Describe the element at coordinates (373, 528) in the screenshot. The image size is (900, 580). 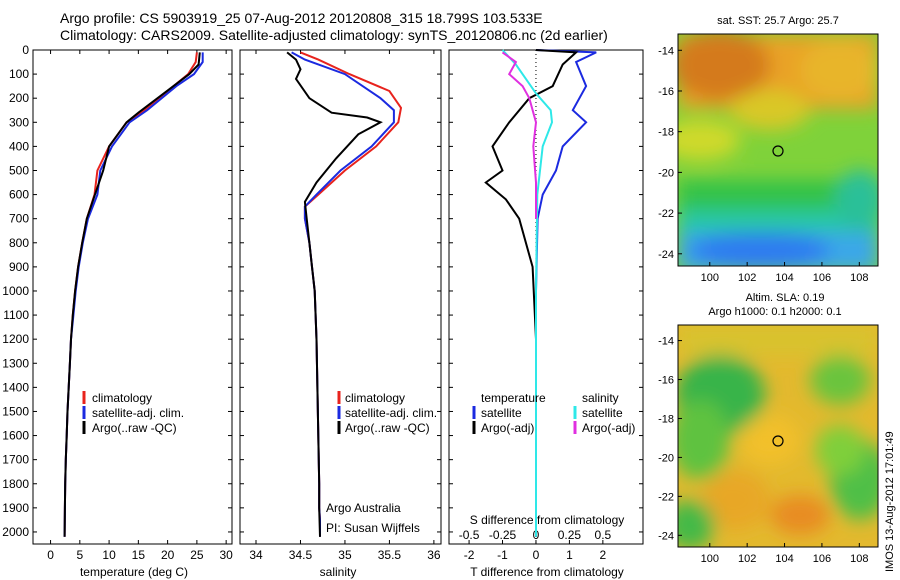
I see `salinity-note-pi: PI: Susan Wijffels` at that location.